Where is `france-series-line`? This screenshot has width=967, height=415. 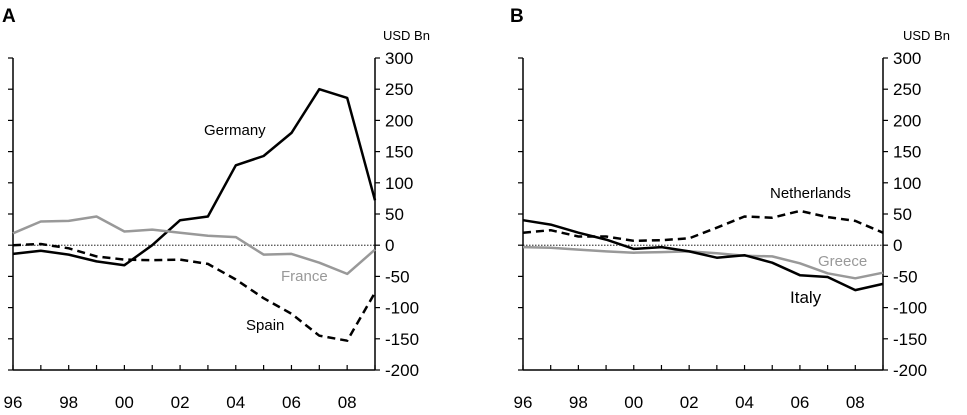 france-series-line is located at coordinates (194, 245).